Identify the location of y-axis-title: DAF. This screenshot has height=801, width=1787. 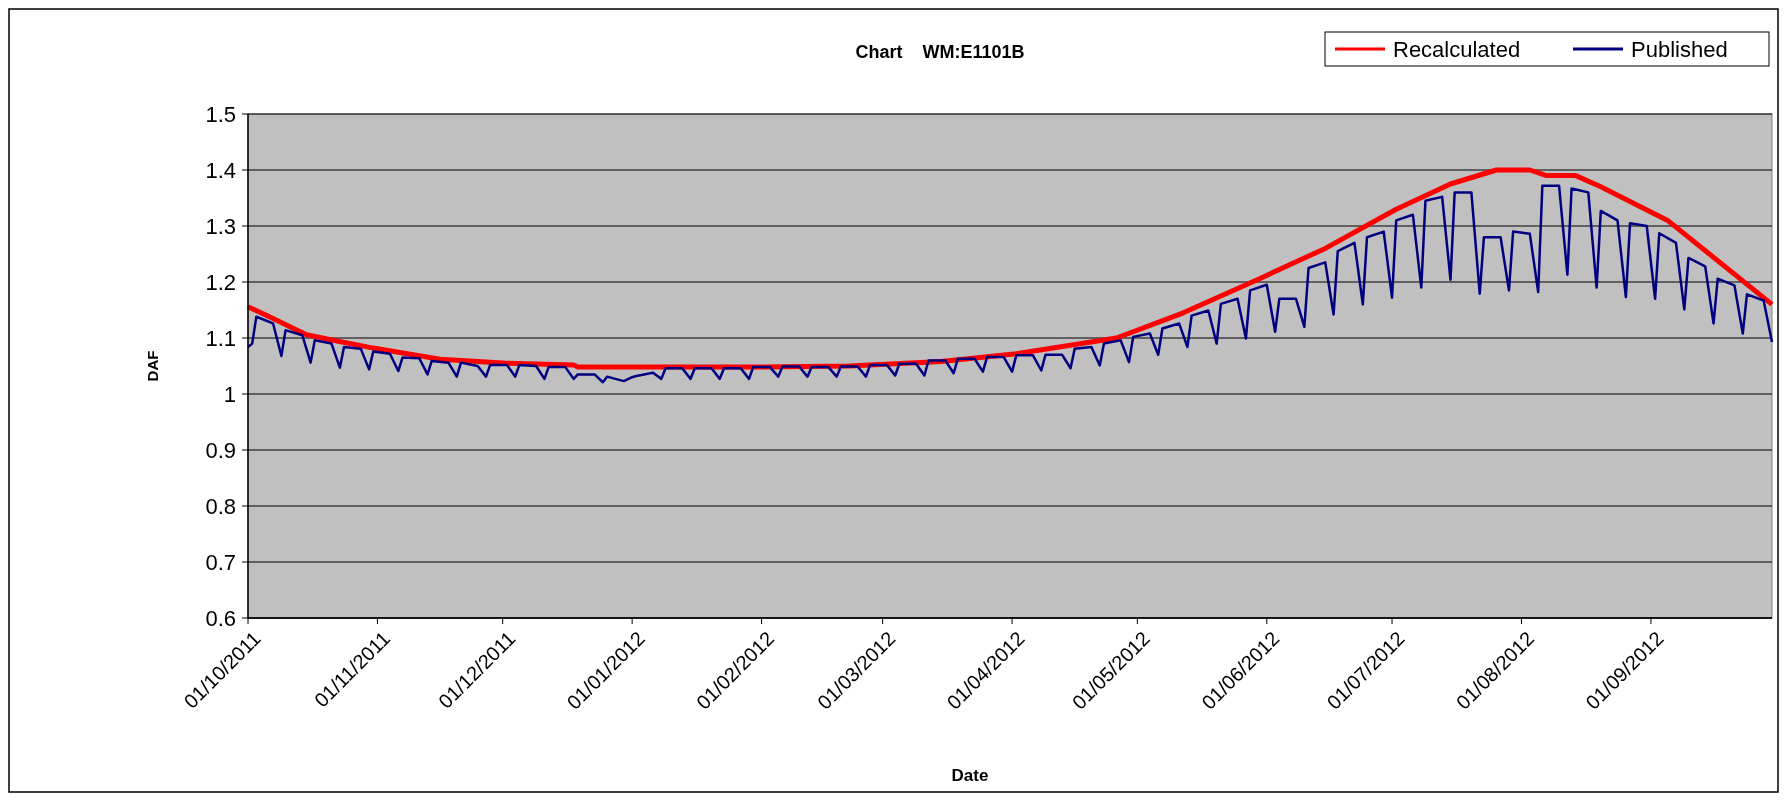
(152, 366).